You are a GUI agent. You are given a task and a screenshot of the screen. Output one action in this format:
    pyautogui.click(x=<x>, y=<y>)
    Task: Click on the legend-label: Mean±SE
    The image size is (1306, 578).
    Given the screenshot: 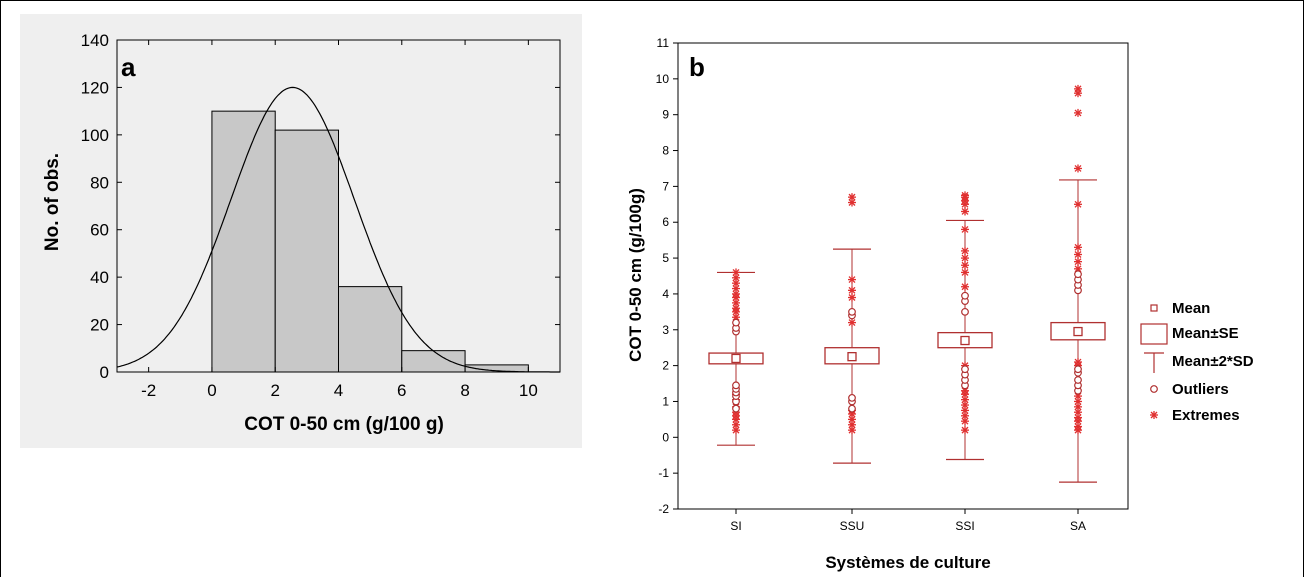 What is the action you would take?
    pyautogui.click(x=1205, y=333)
    